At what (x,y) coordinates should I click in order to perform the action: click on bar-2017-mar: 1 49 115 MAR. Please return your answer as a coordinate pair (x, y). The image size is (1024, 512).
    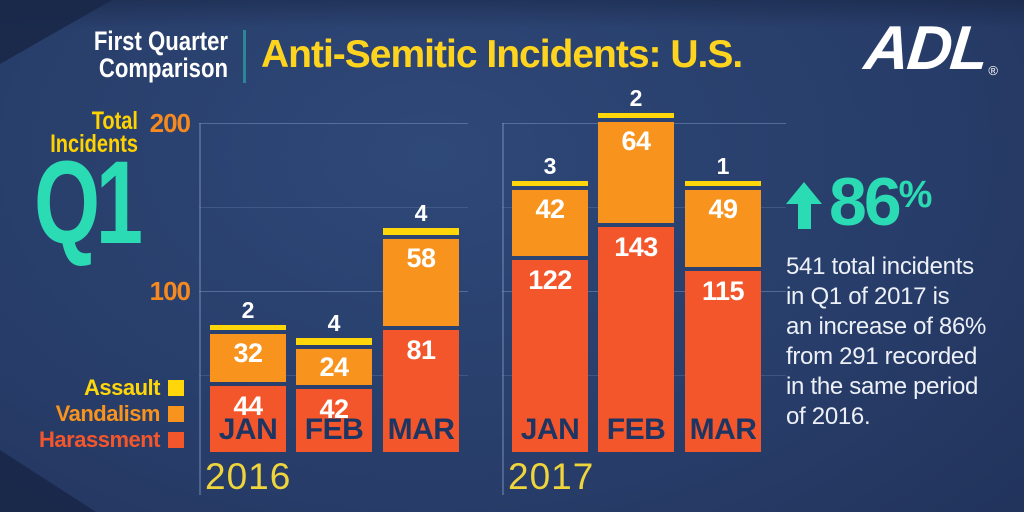
    Looking at the image, I should click on (723, 303).